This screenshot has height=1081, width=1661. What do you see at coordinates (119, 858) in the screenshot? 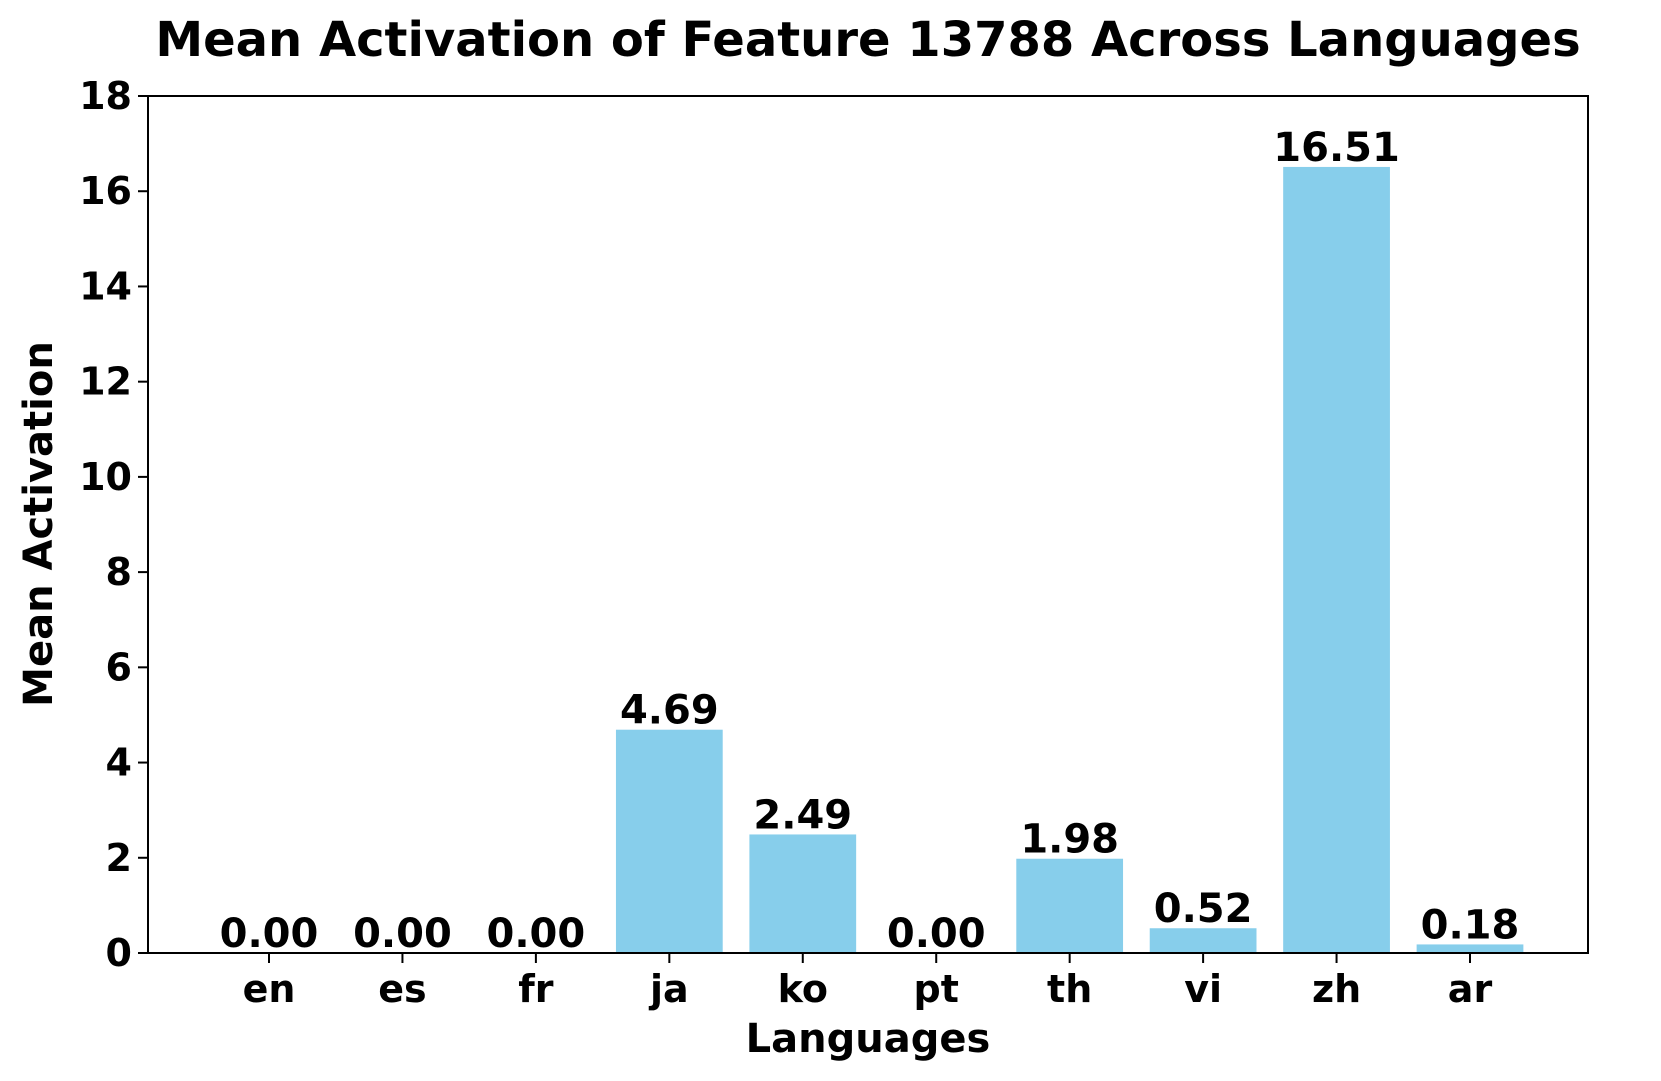
I see `y-tick-label: 2` at bounding box center [119, 858].